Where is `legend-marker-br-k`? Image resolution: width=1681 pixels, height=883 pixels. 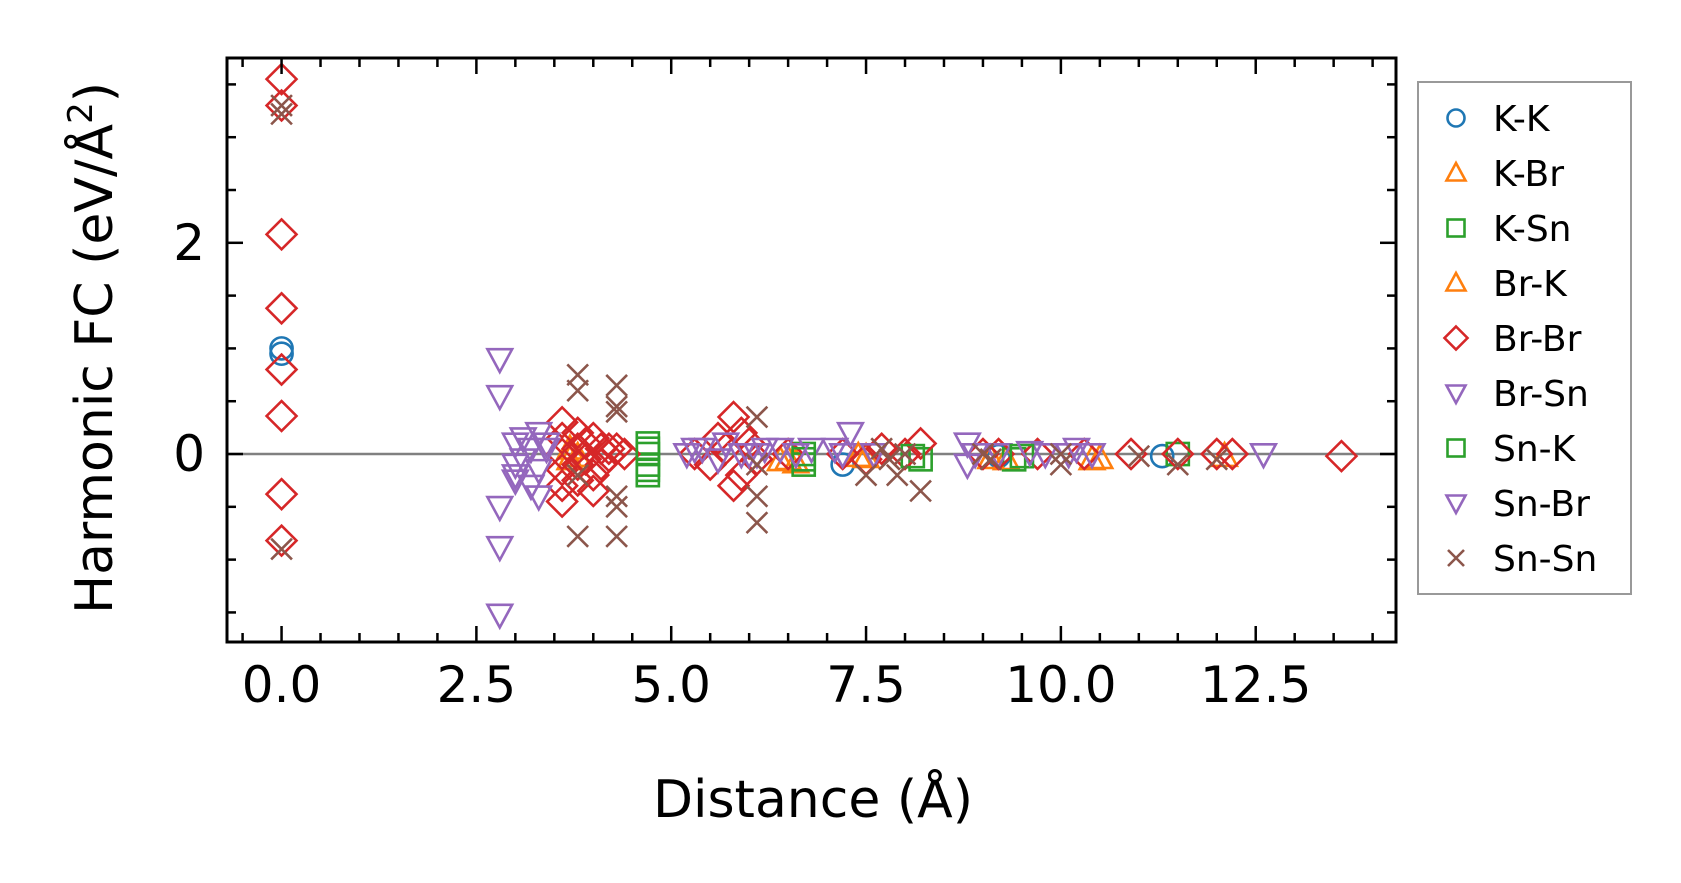 legend-marker-br-k is located at coordinates (1456, 281).